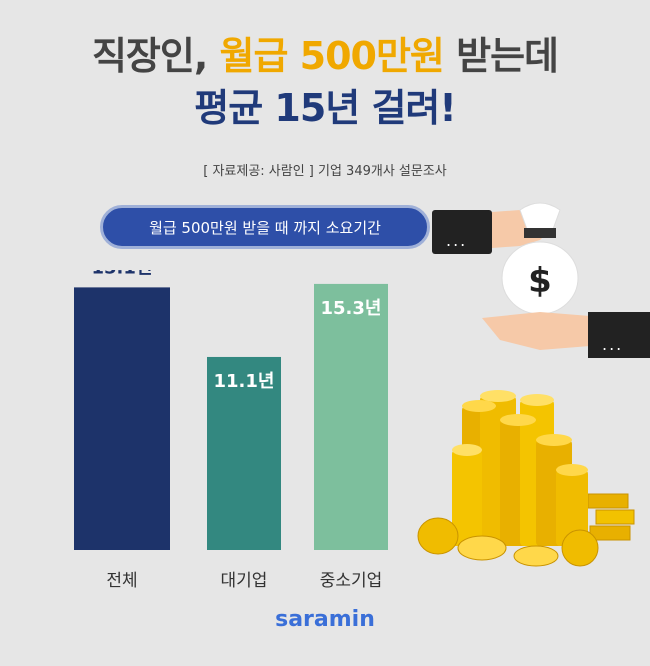  I want to click on source-note: [ 자료제공: 사람인 ] 기업 349개사 설문조사, so click(325, 171).